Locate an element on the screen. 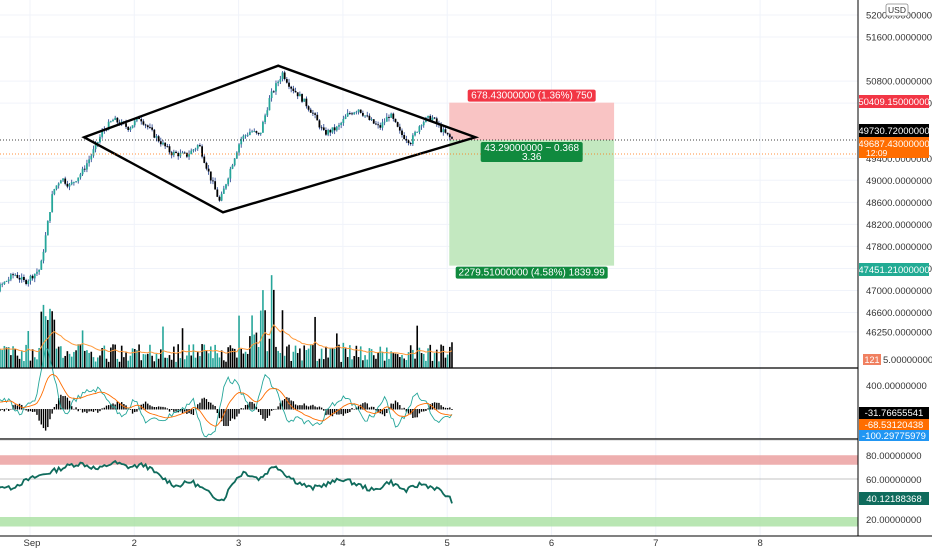  target-price-tag: 47451.21000000 is located at coordinates (894, 269).